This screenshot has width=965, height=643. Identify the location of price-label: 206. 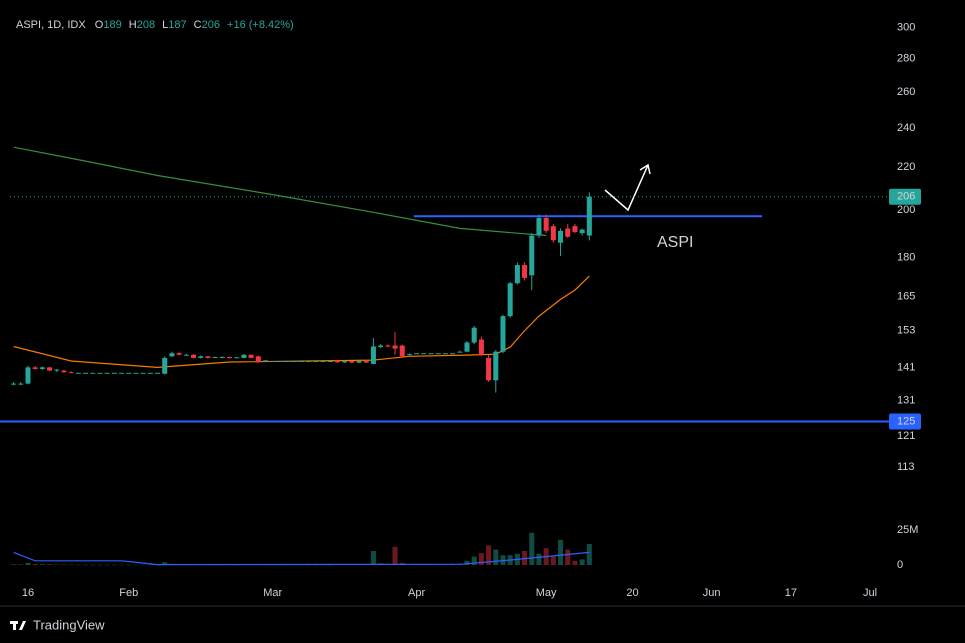
(906, 197).